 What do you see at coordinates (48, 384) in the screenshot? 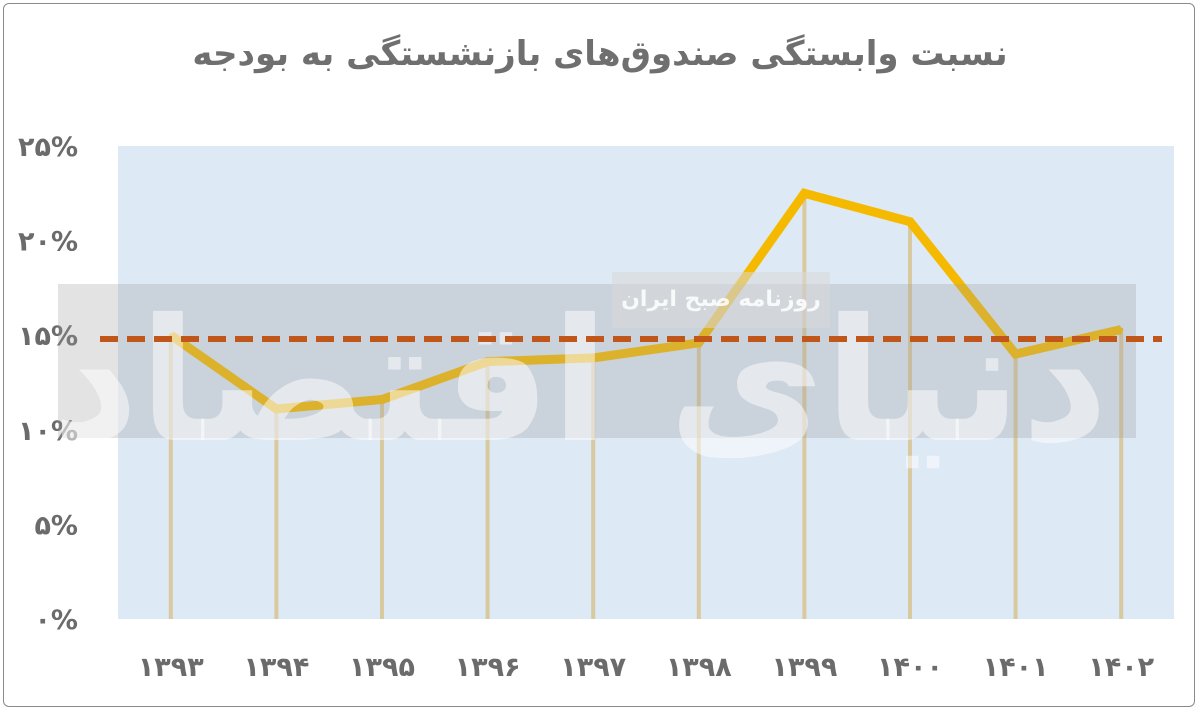
I see `y-axis-labels: ۰% ۵% ۱۰% ۱۵% ۲۰% ۲۵%` at bounding box center [48, 384].